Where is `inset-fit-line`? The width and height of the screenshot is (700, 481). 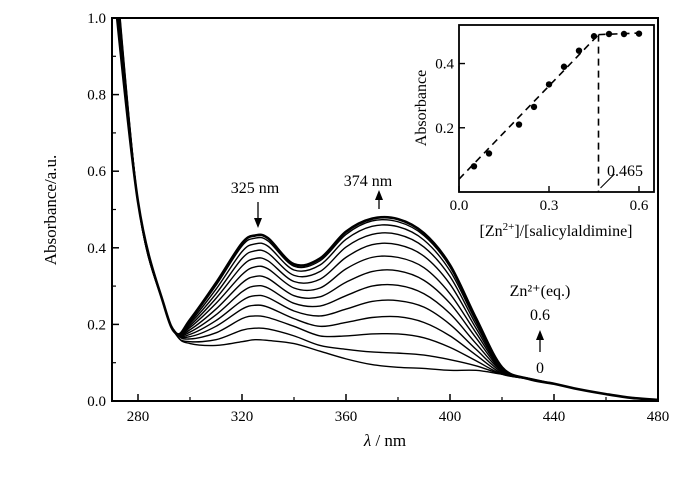 inset-fit-line is located at coordinates (529, 107).